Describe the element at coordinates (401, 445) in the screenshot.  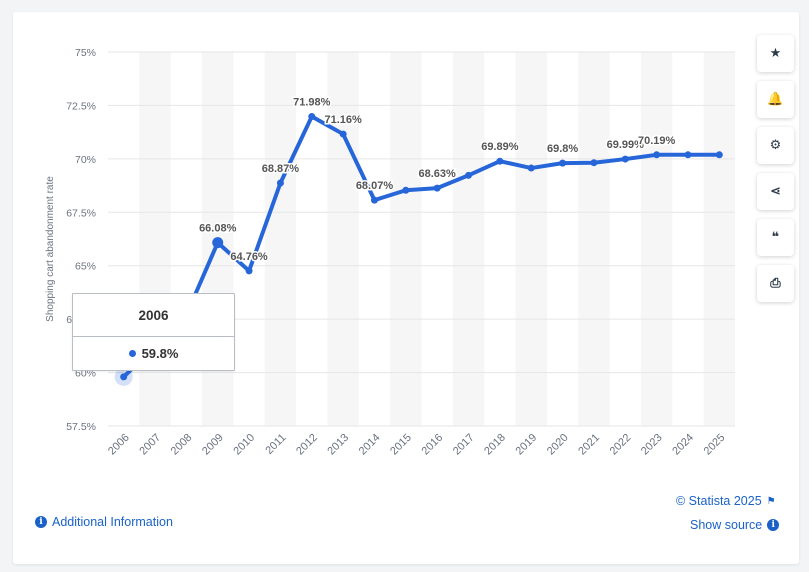
I see `x-tick-label: 2015` at that location.